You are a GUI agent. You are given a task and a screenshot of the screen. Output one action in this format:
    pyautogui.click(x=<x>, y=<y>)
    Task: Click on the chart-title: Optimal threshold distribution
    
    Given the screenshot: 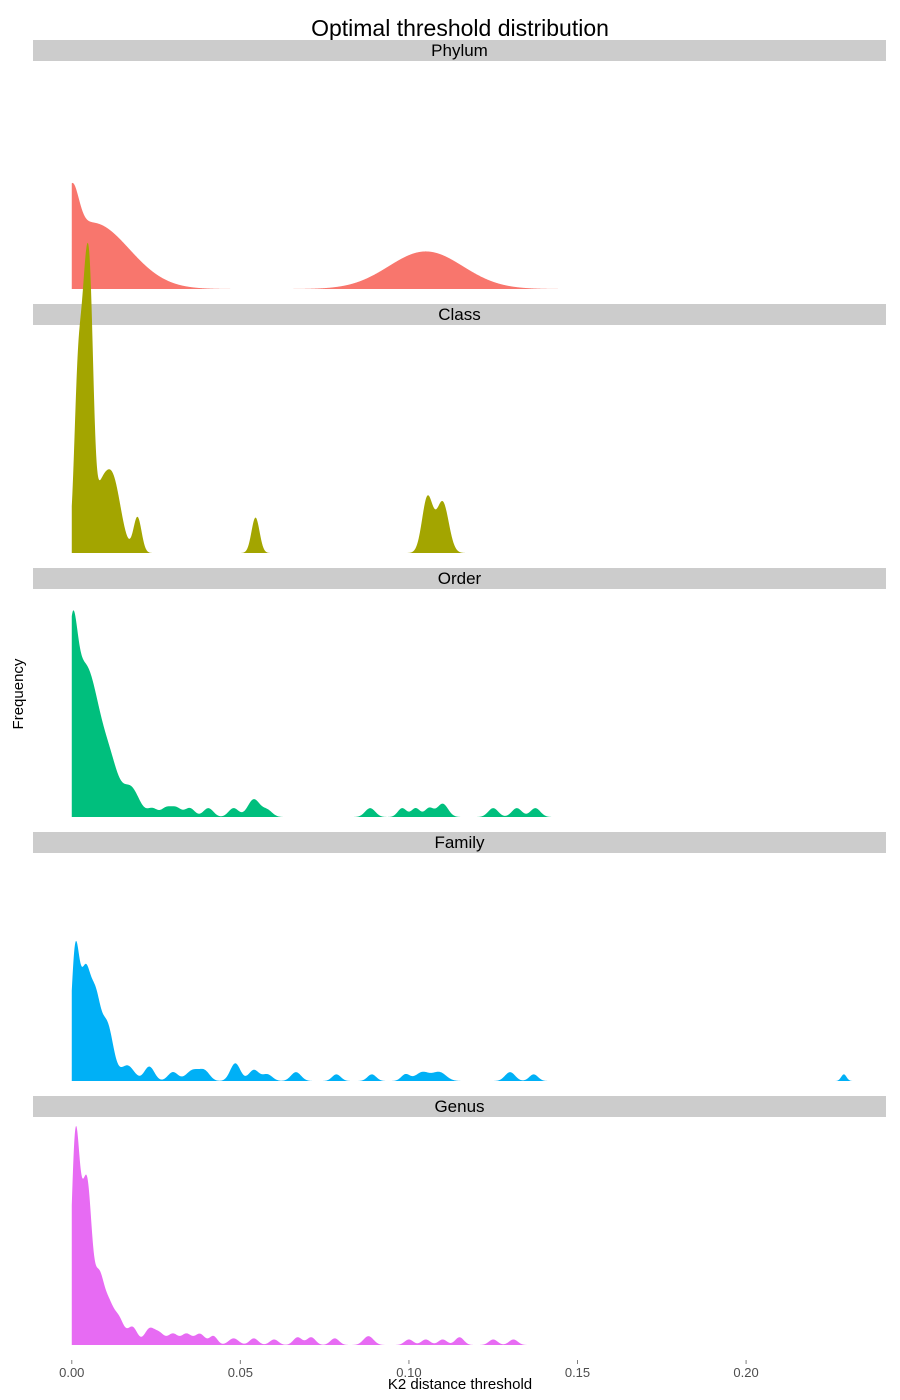 What is the action you would take?
    pyautogui.click(x=460, y=28)
    